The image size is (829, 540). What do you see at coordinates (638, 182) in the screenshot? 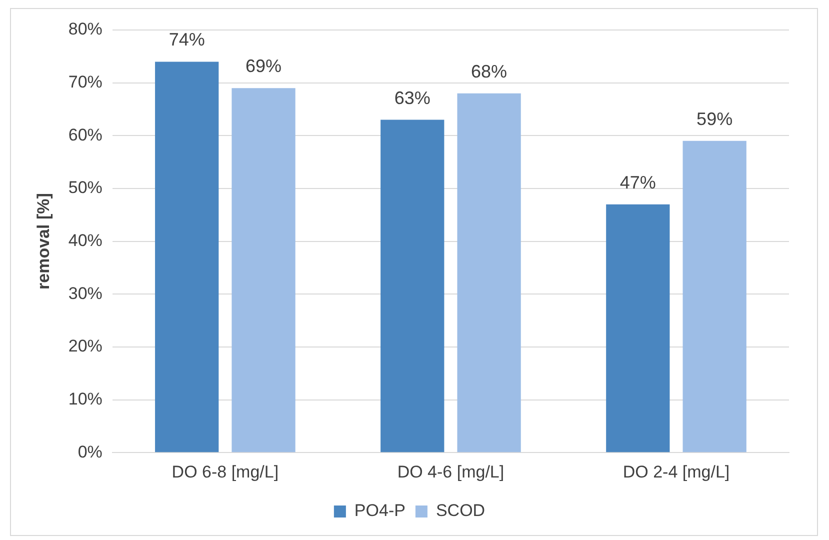
I see `data-label: 47%` at bounding box center [638, 182].